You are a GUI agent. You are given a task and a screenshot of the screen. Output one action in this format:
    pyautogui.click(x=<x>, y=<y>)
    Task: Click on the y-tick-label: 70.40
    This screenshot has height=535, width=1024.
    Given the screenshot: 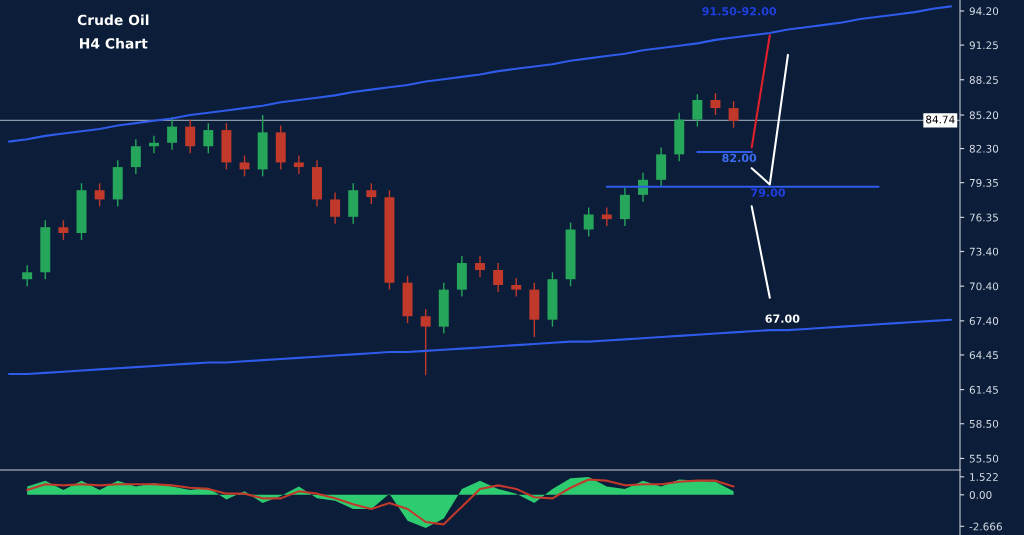 What is the action you would take?
    pyautogui.click(x=984, y=286)
    